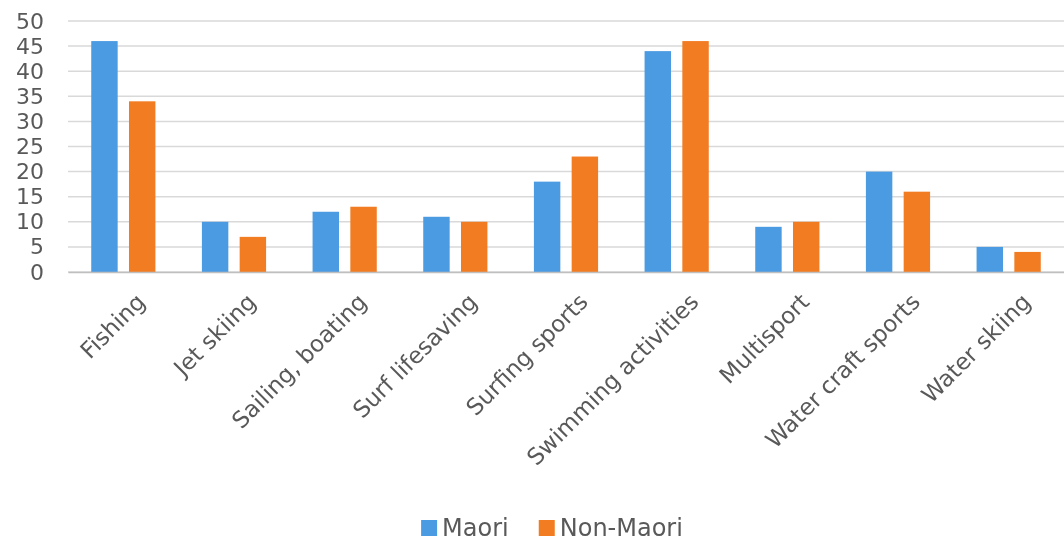 This screenshot has height=546, width=1064. I want to click on y-tick-label: 0, so click(37, 272).